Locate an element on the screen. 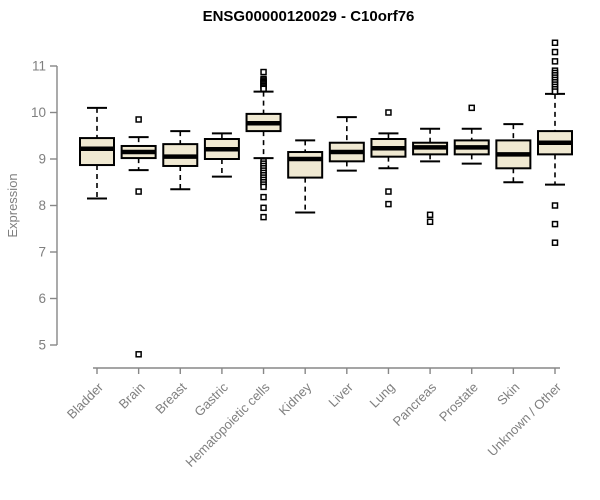 This screenshot has height=500, width=600. y-axis: 5 6 7 8 9 10 11 is located at coordinates (44, 206).